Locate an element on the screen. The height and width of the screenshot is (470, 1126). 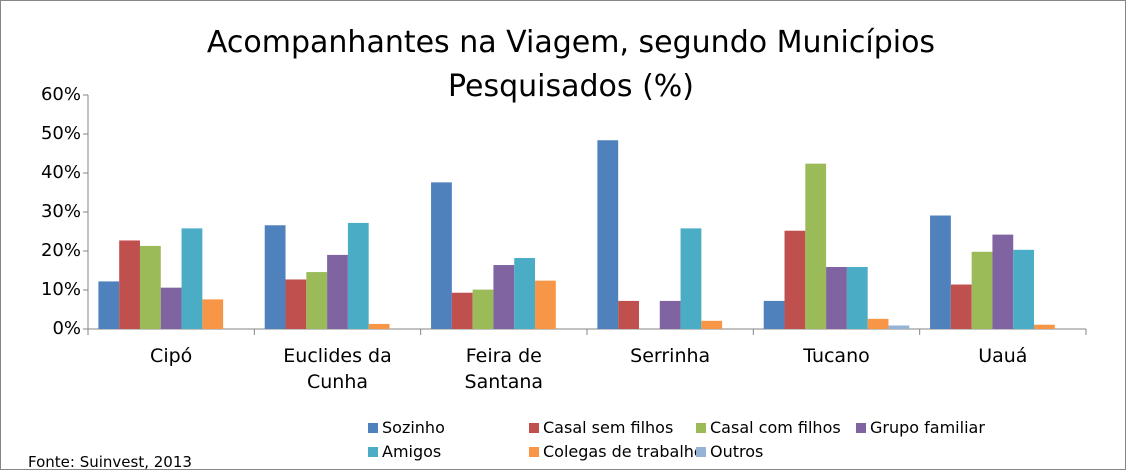
y-tick-label: 60% is located at coordinates (61, 94).